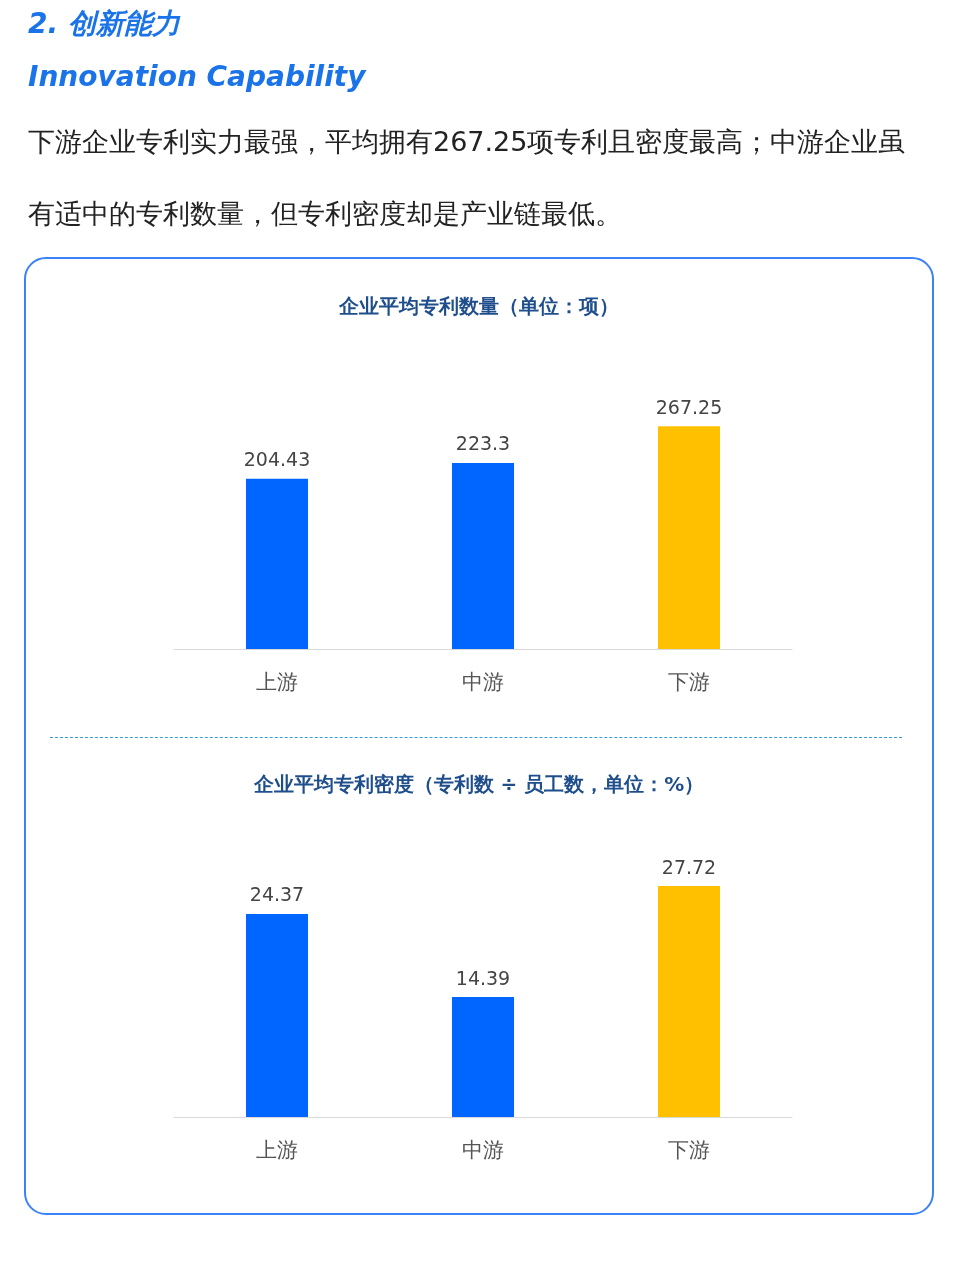 This screenshot has height=1266, width=959. Describe the element at coordinates (478, 784) in the screenshot. I see `chart-title: 企业平均专利密度（专利数 ÷ 员工数，单位：%）` at that location.